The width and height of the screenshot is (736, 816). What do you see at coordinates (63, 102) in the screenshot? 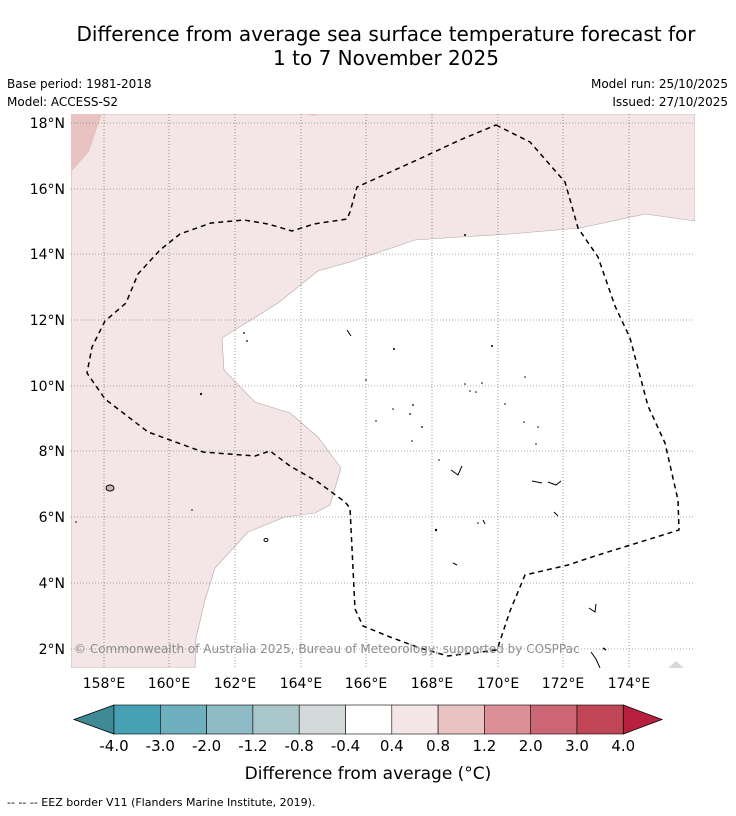
I see `model-name: Model: ACCESS-S2` at bounding box center [63, 102].